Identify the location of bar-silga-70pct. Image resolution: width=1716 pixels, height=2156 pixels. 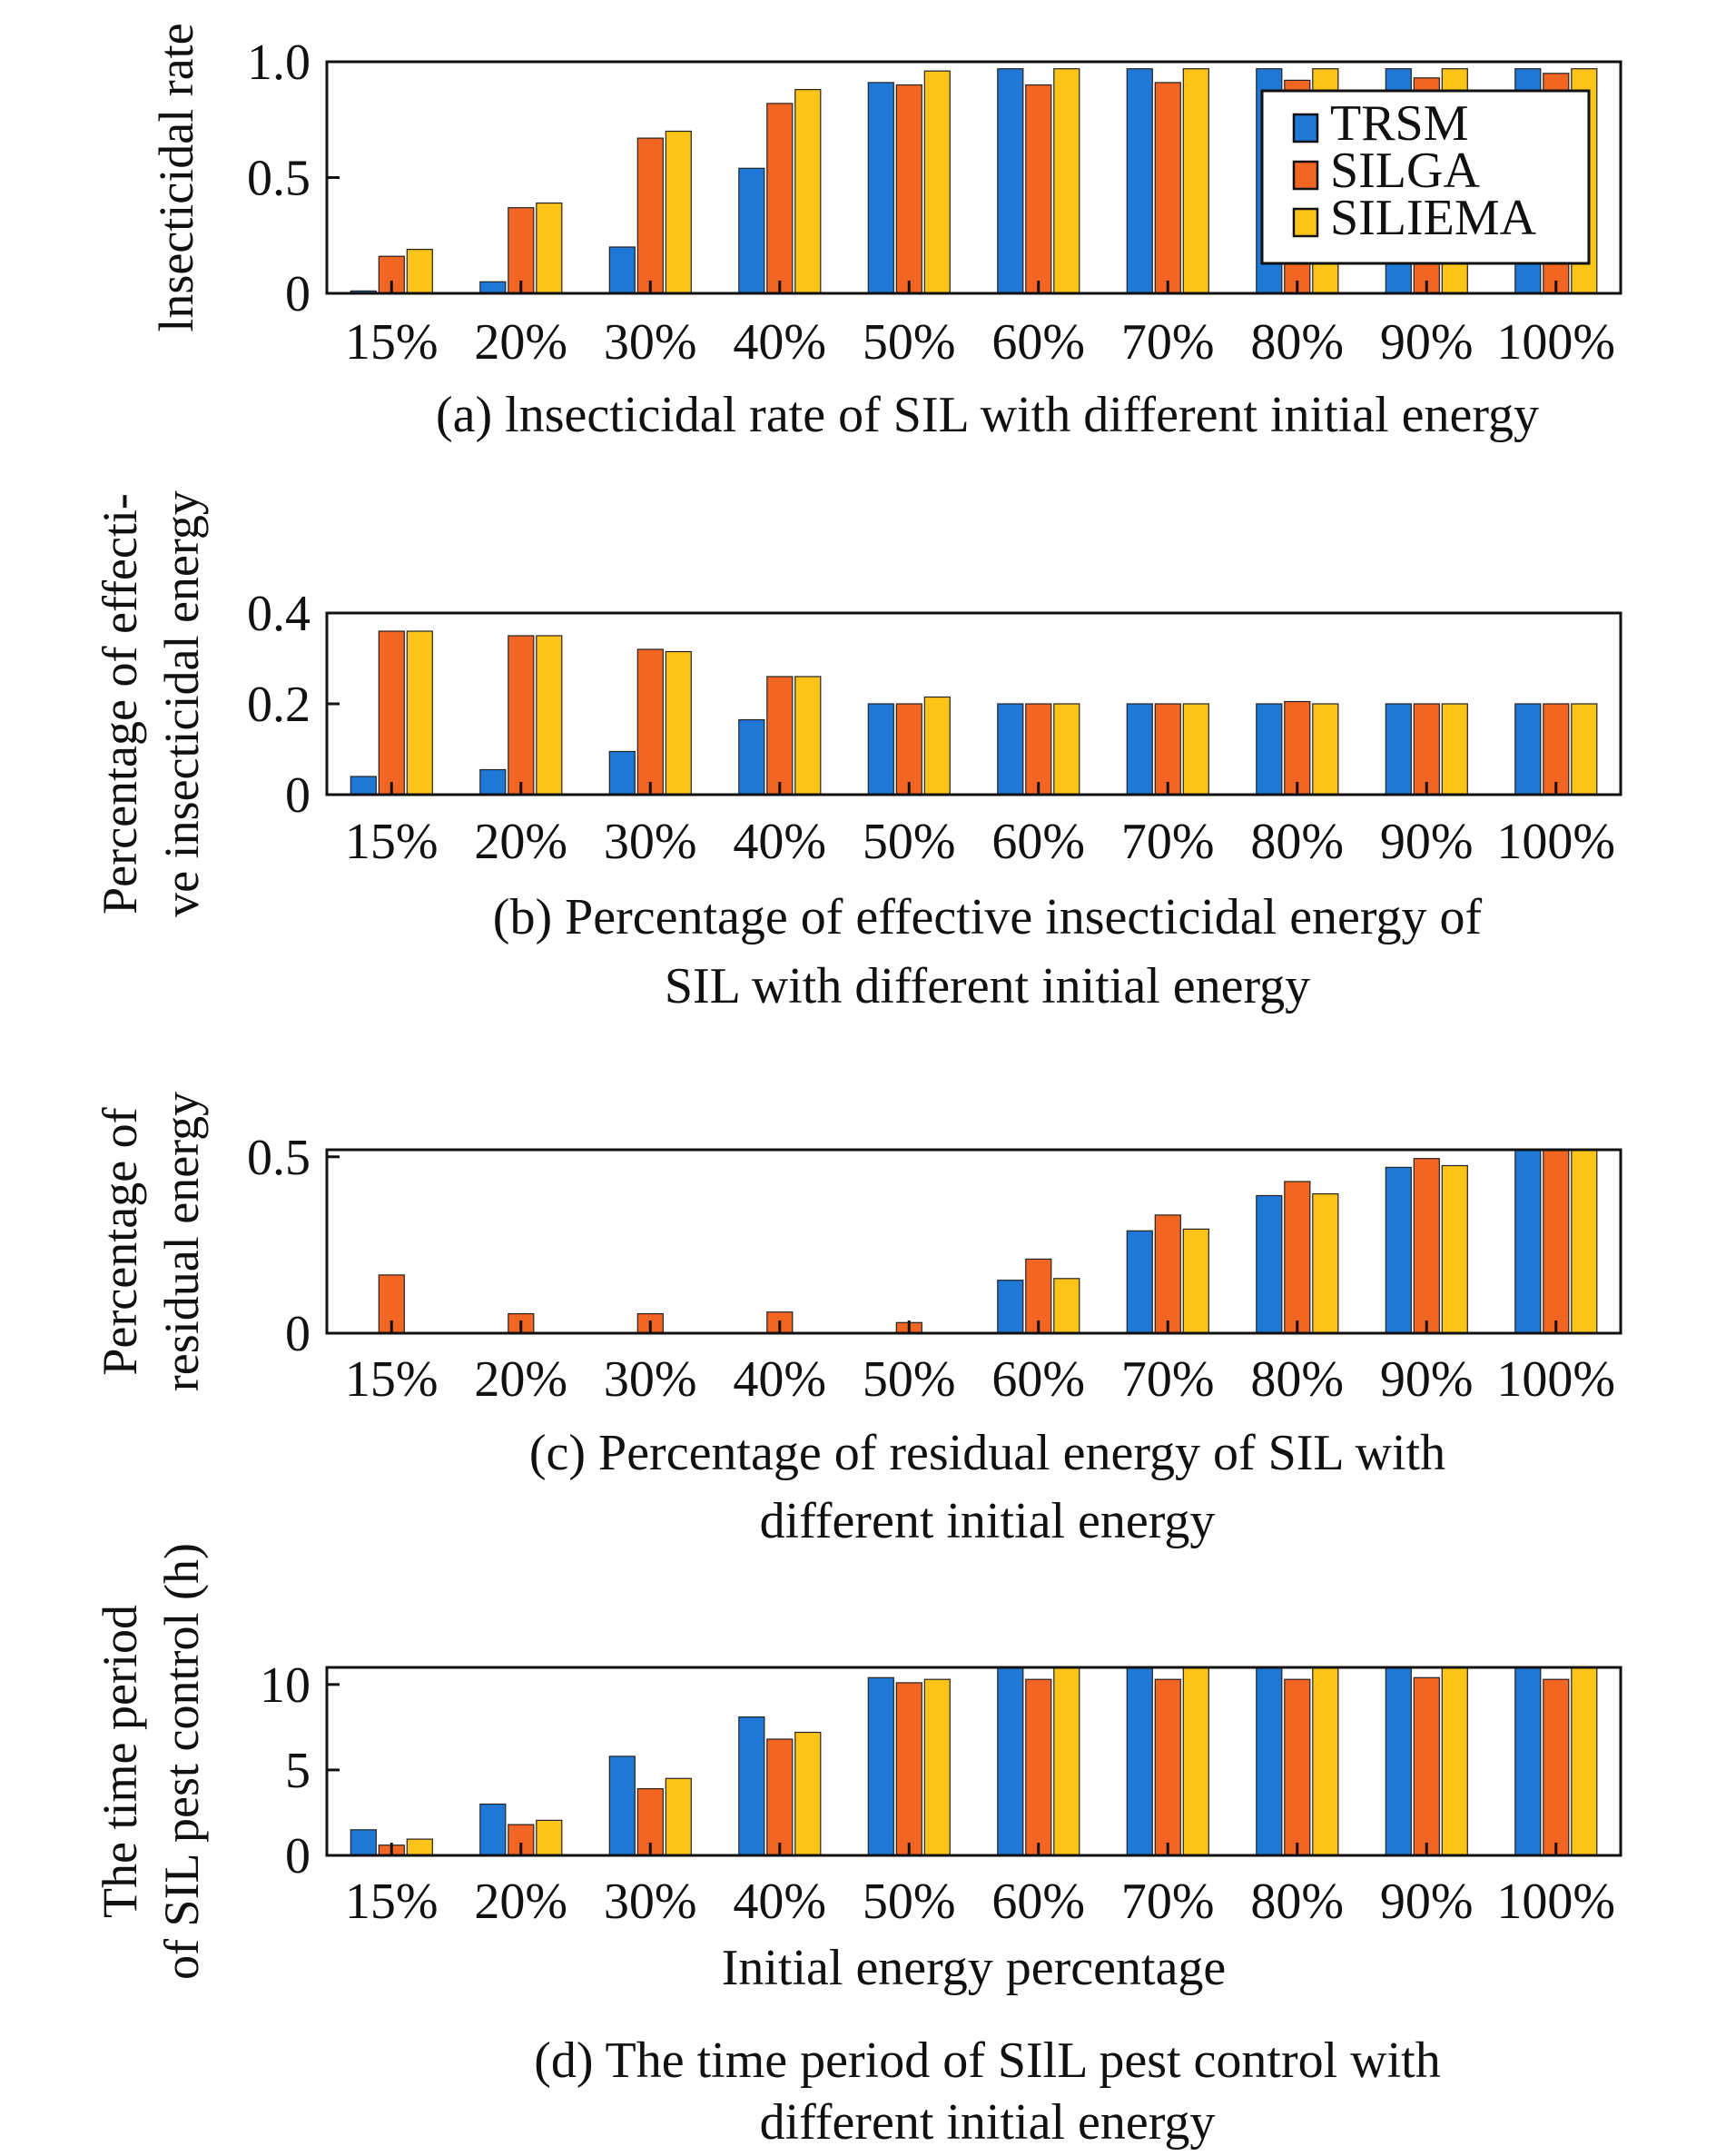
(1167, 749).